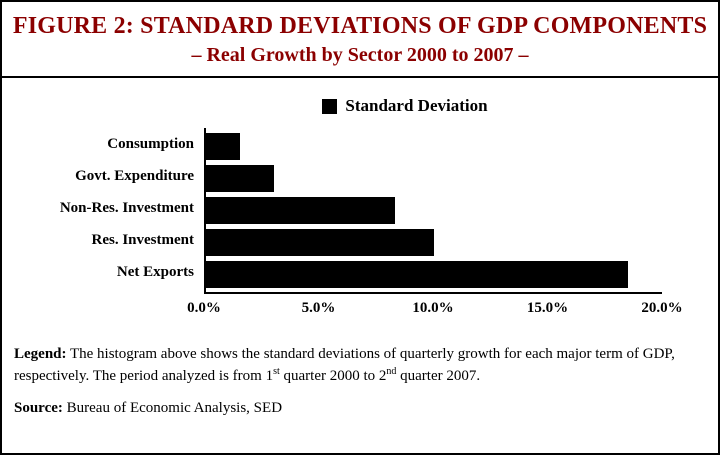  I want to click on category-label: Consumption, so click(150, 144).